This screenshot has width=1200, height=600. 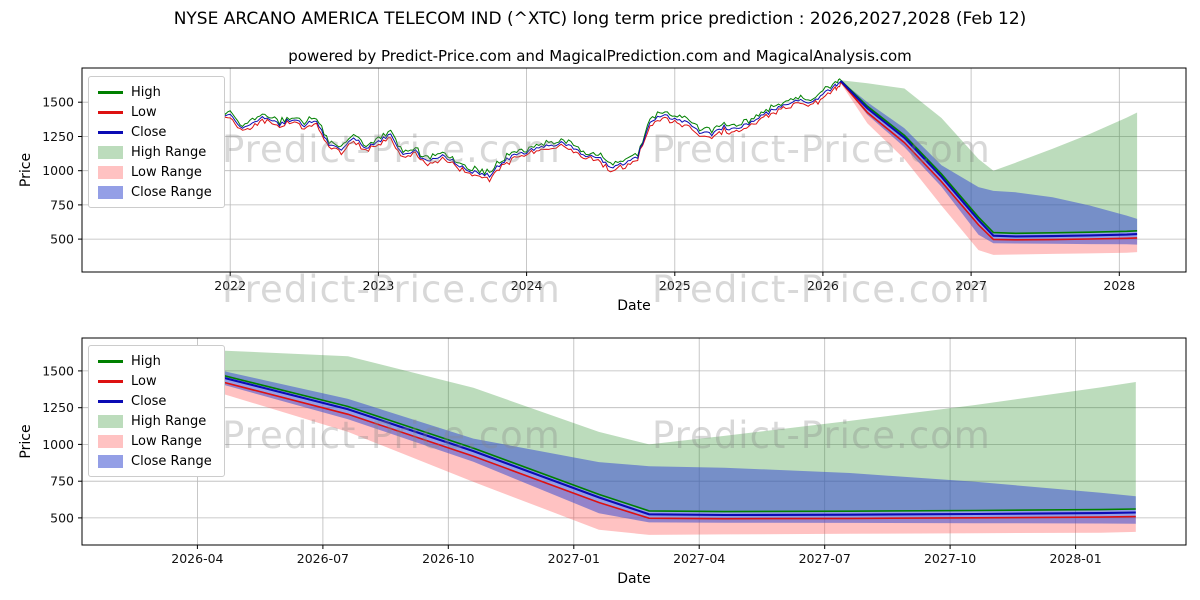 What do you see at coordinates (825, 558) in the screenshot?
I see `x-tick-label: 2027-07` at bounding box center [825, 558].